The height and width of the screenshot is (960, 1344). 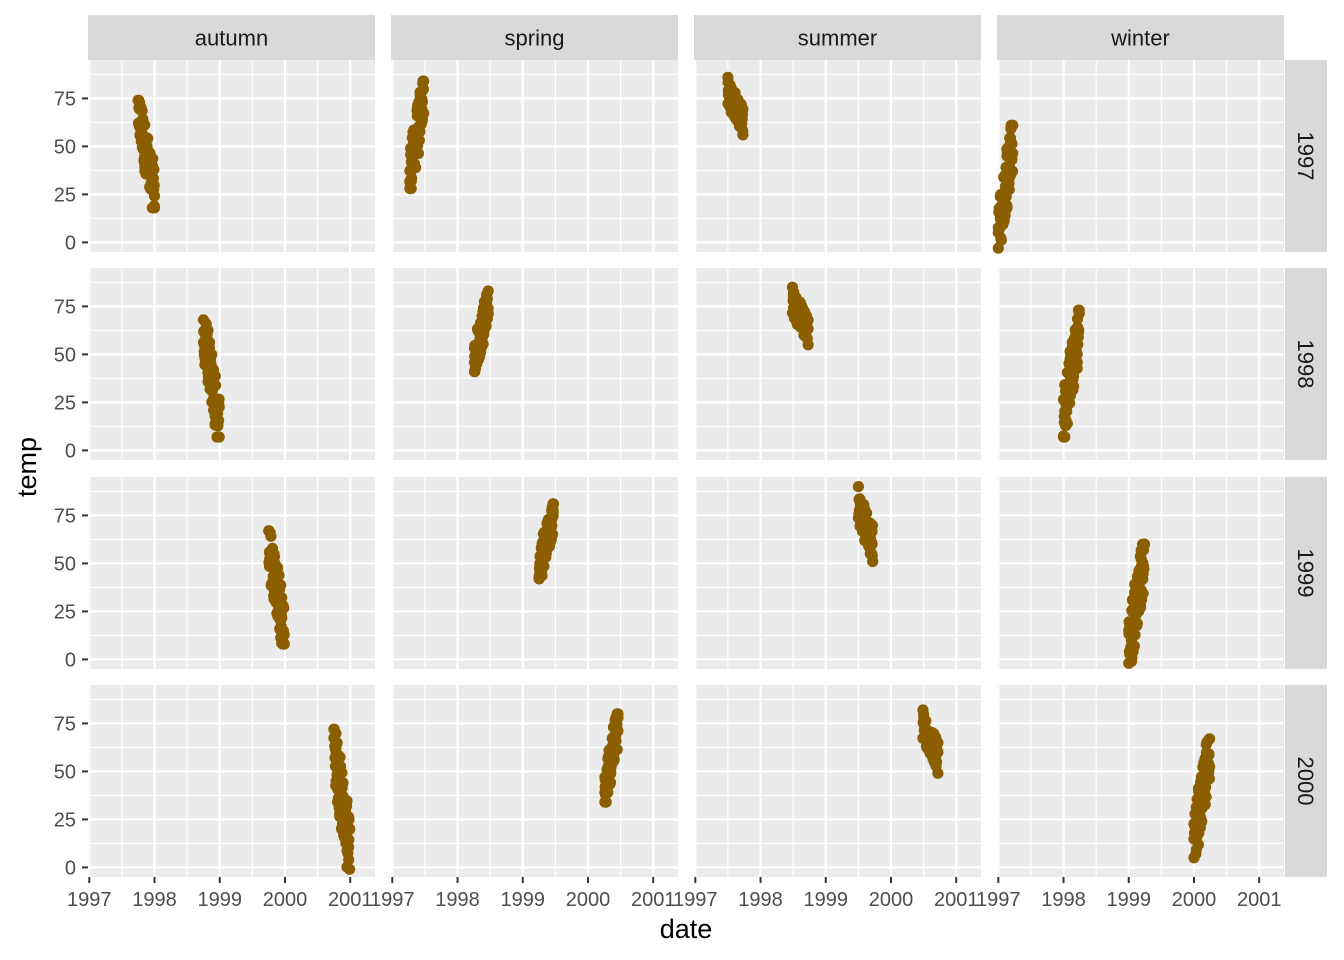 I want to click on y-axis-title: temp, so click(x=27, y=467).